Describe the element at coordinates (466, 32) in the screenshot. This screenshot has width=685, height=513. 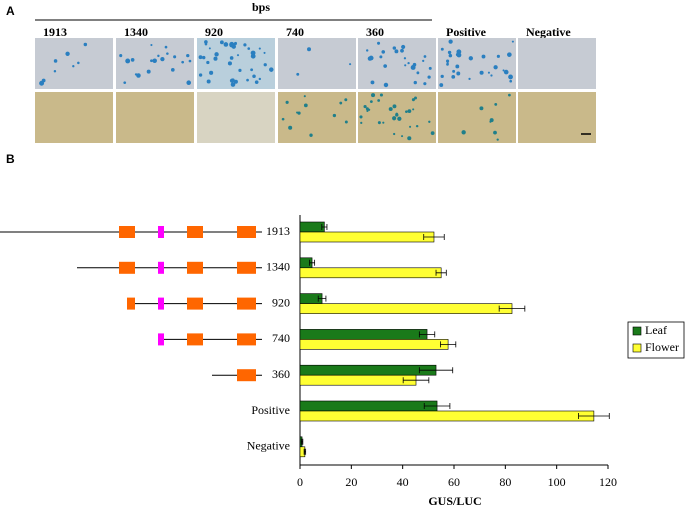
I see `column-label: Positive` at that location.